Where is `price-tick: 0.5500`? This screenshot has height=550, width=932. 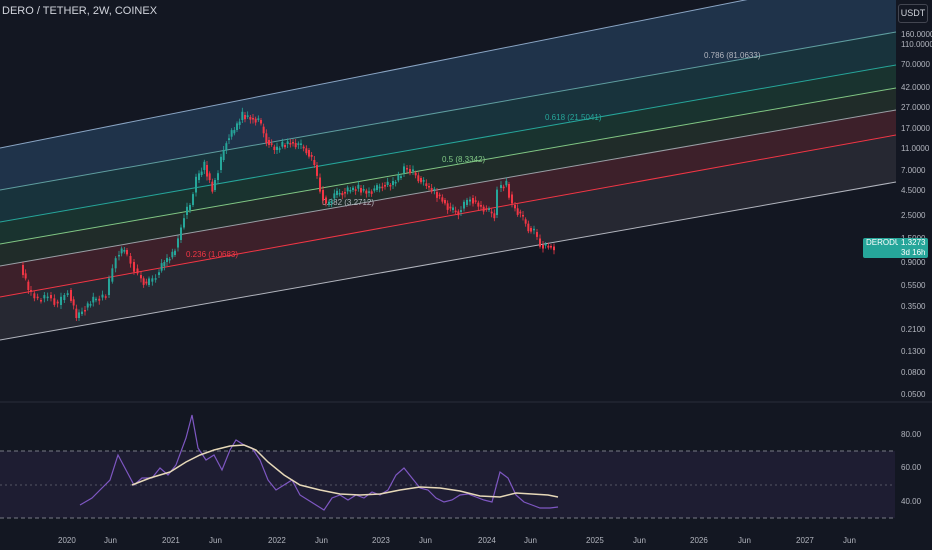
price-tick: 0.5500 is located at coordinates (913, 285).